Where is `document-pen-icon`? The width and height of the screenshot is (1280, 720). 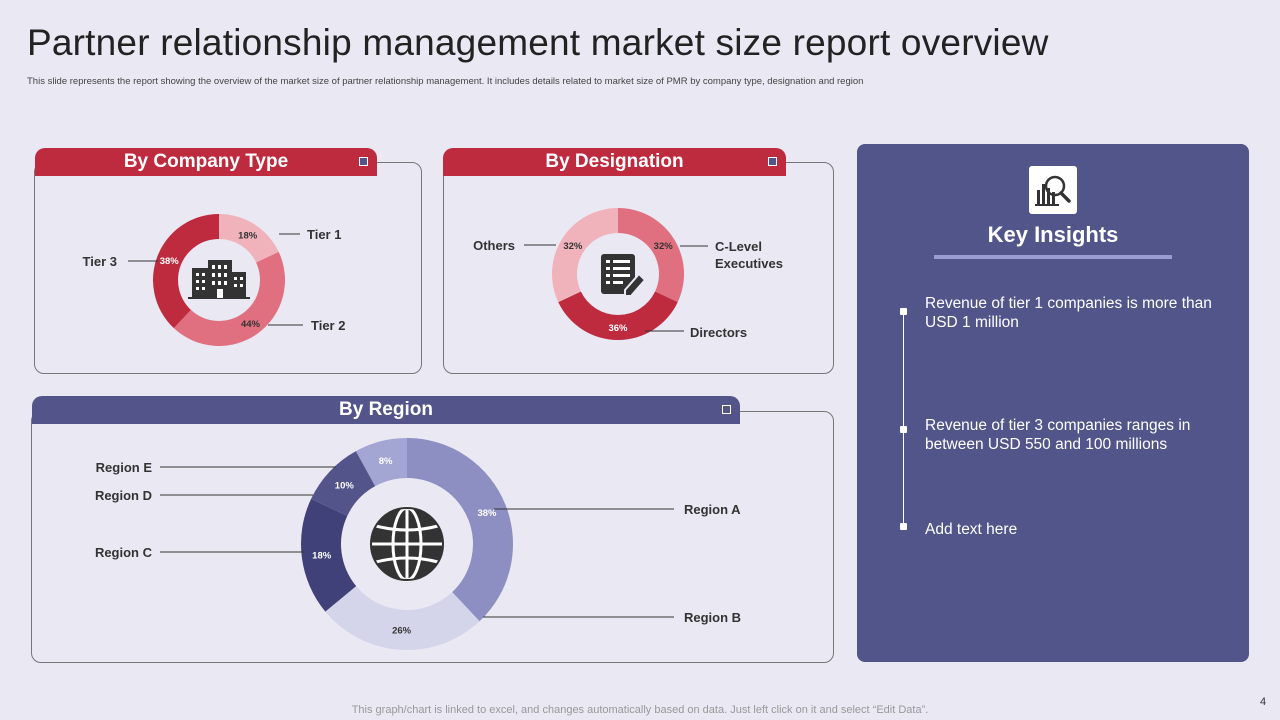
document-pen-icon is located at coordinates (624, 275).